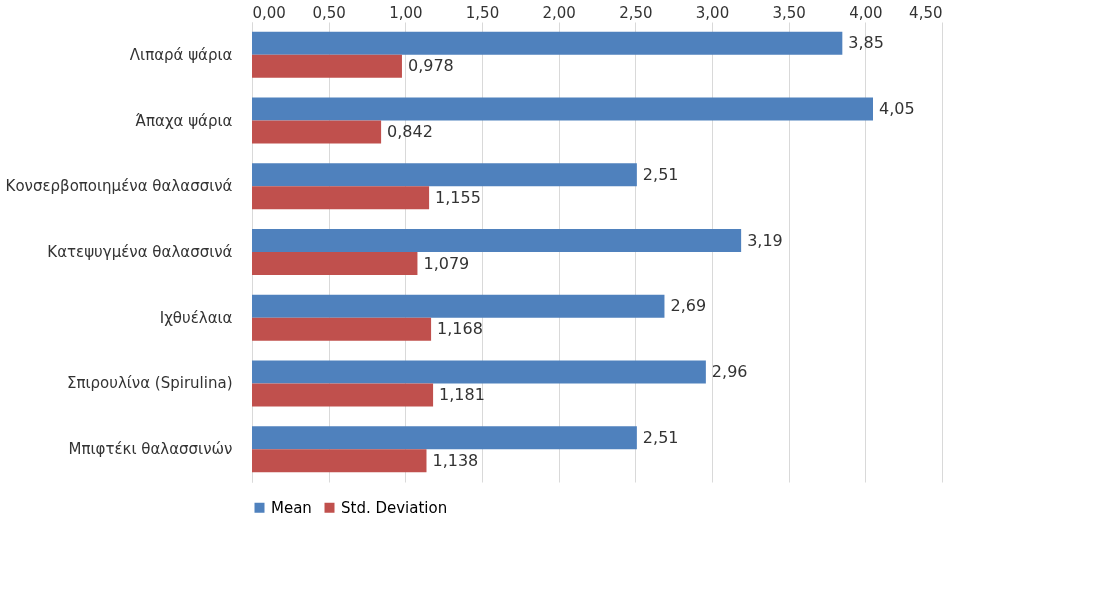  What do you see at coordinates (446, 263) in the screenshot?
I see `data-label: 1,079` at bounding box center [446, 263].